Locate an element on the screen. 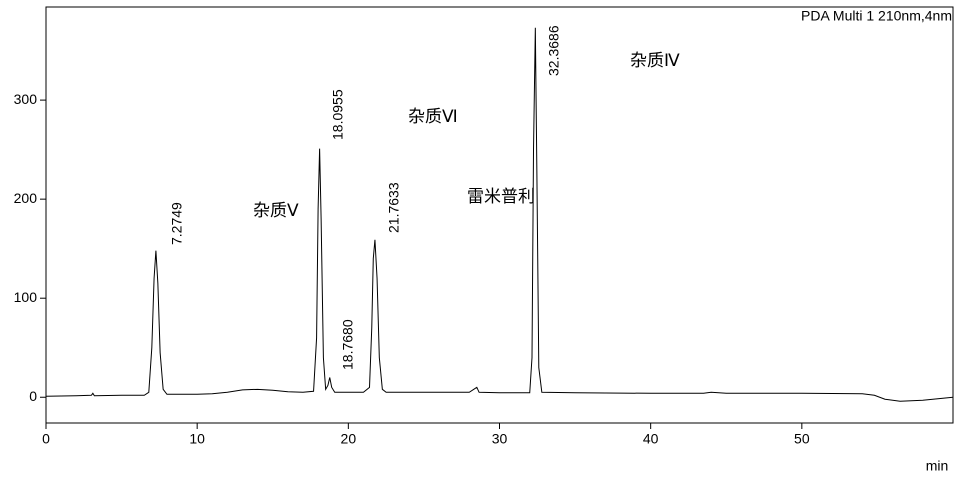  x-axis-label: min is located at coordinates (937, 466).